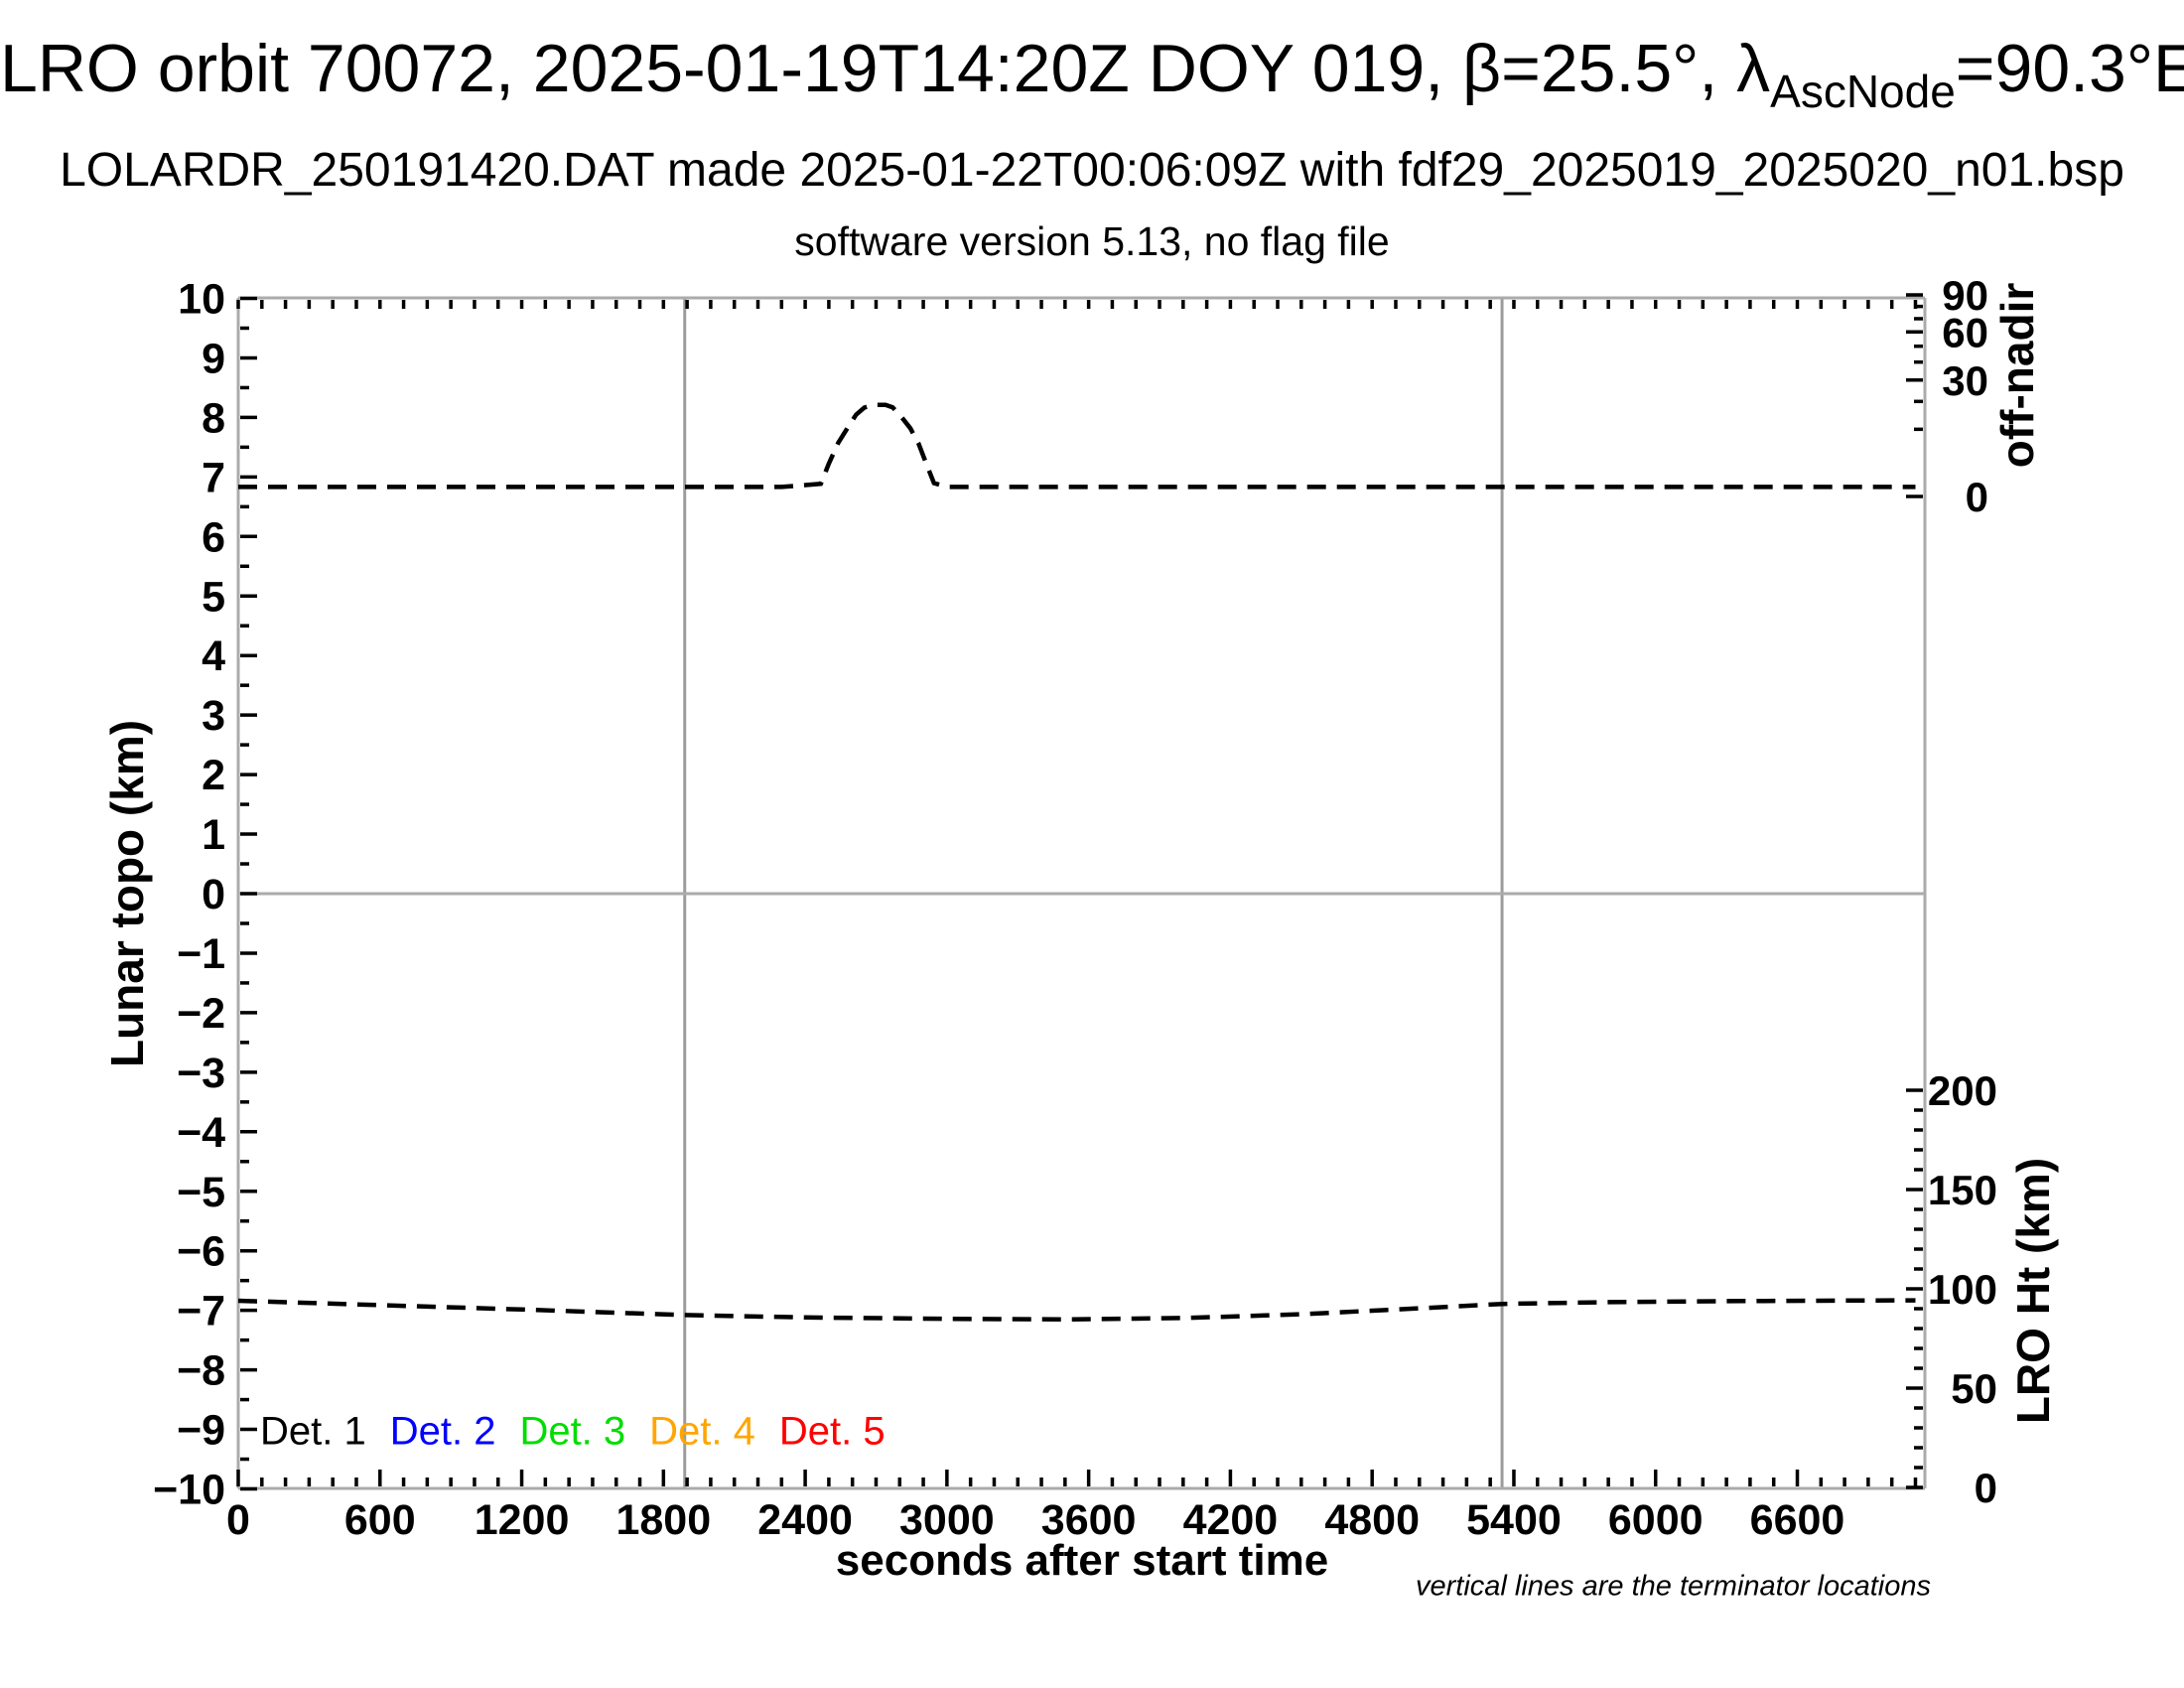 Image resolution: width=2184 pixels, height=1688 pixels. Describe the element at coordinates (1372, 1520) in the screenshot. I see `svg-text: 4800` at that location.